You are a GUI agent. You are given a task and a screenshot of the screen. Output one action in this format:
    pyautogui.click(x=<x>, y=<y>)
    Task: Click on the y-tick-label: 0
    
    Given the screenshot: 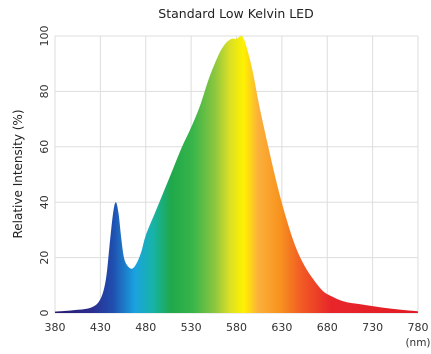 What is the action you would take?
    pyautogui.click(x=44, y=313)
    